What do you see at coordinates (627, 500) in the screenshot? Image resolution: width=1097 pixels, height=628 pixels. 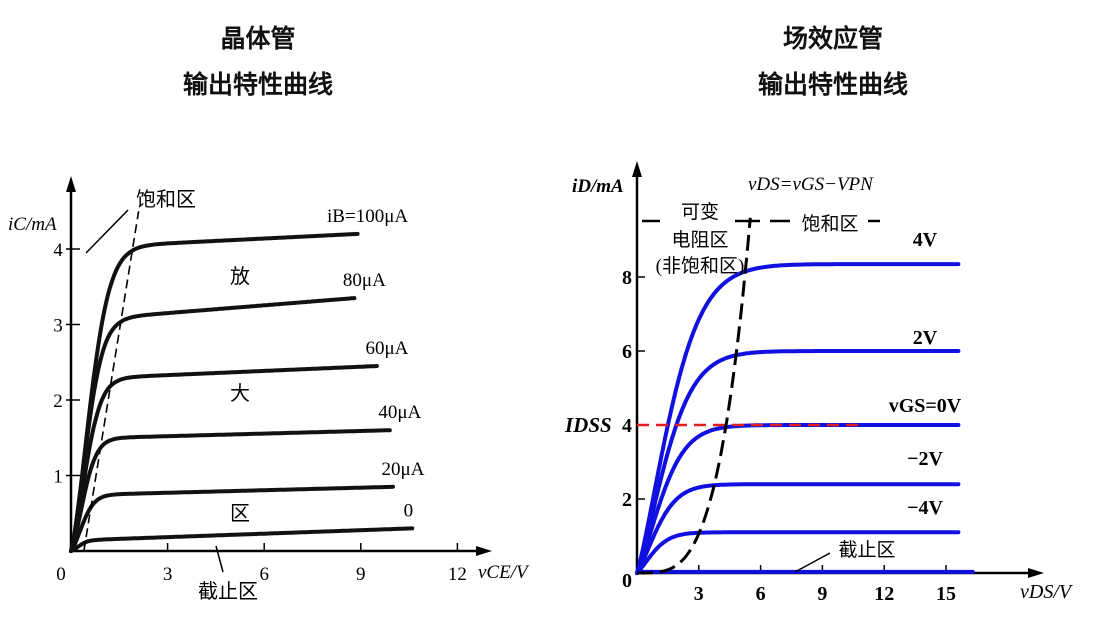 I see `fet-y-tick-label: 2` at bounding box center [627, 500].